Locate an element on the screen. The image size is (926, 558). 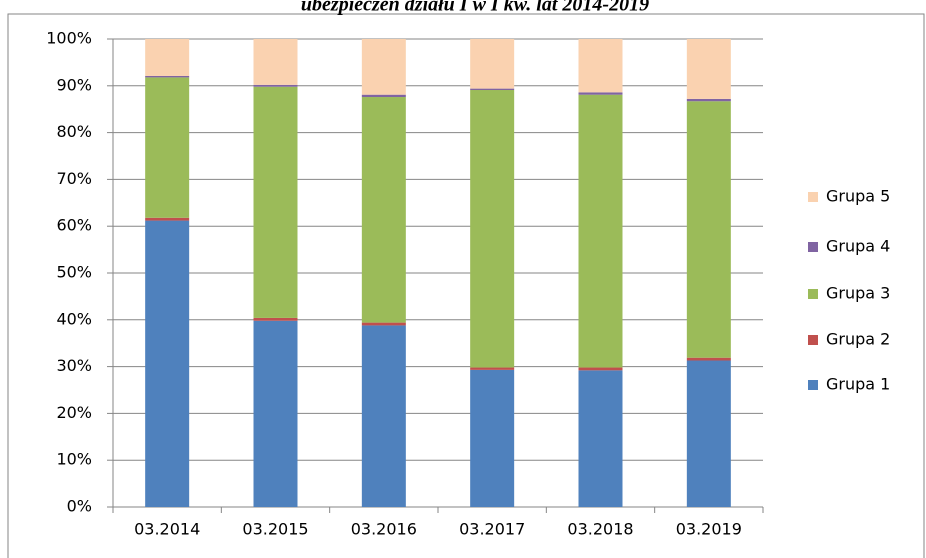
legend-label: Grupa 2 is located at coordinates (858, 339).